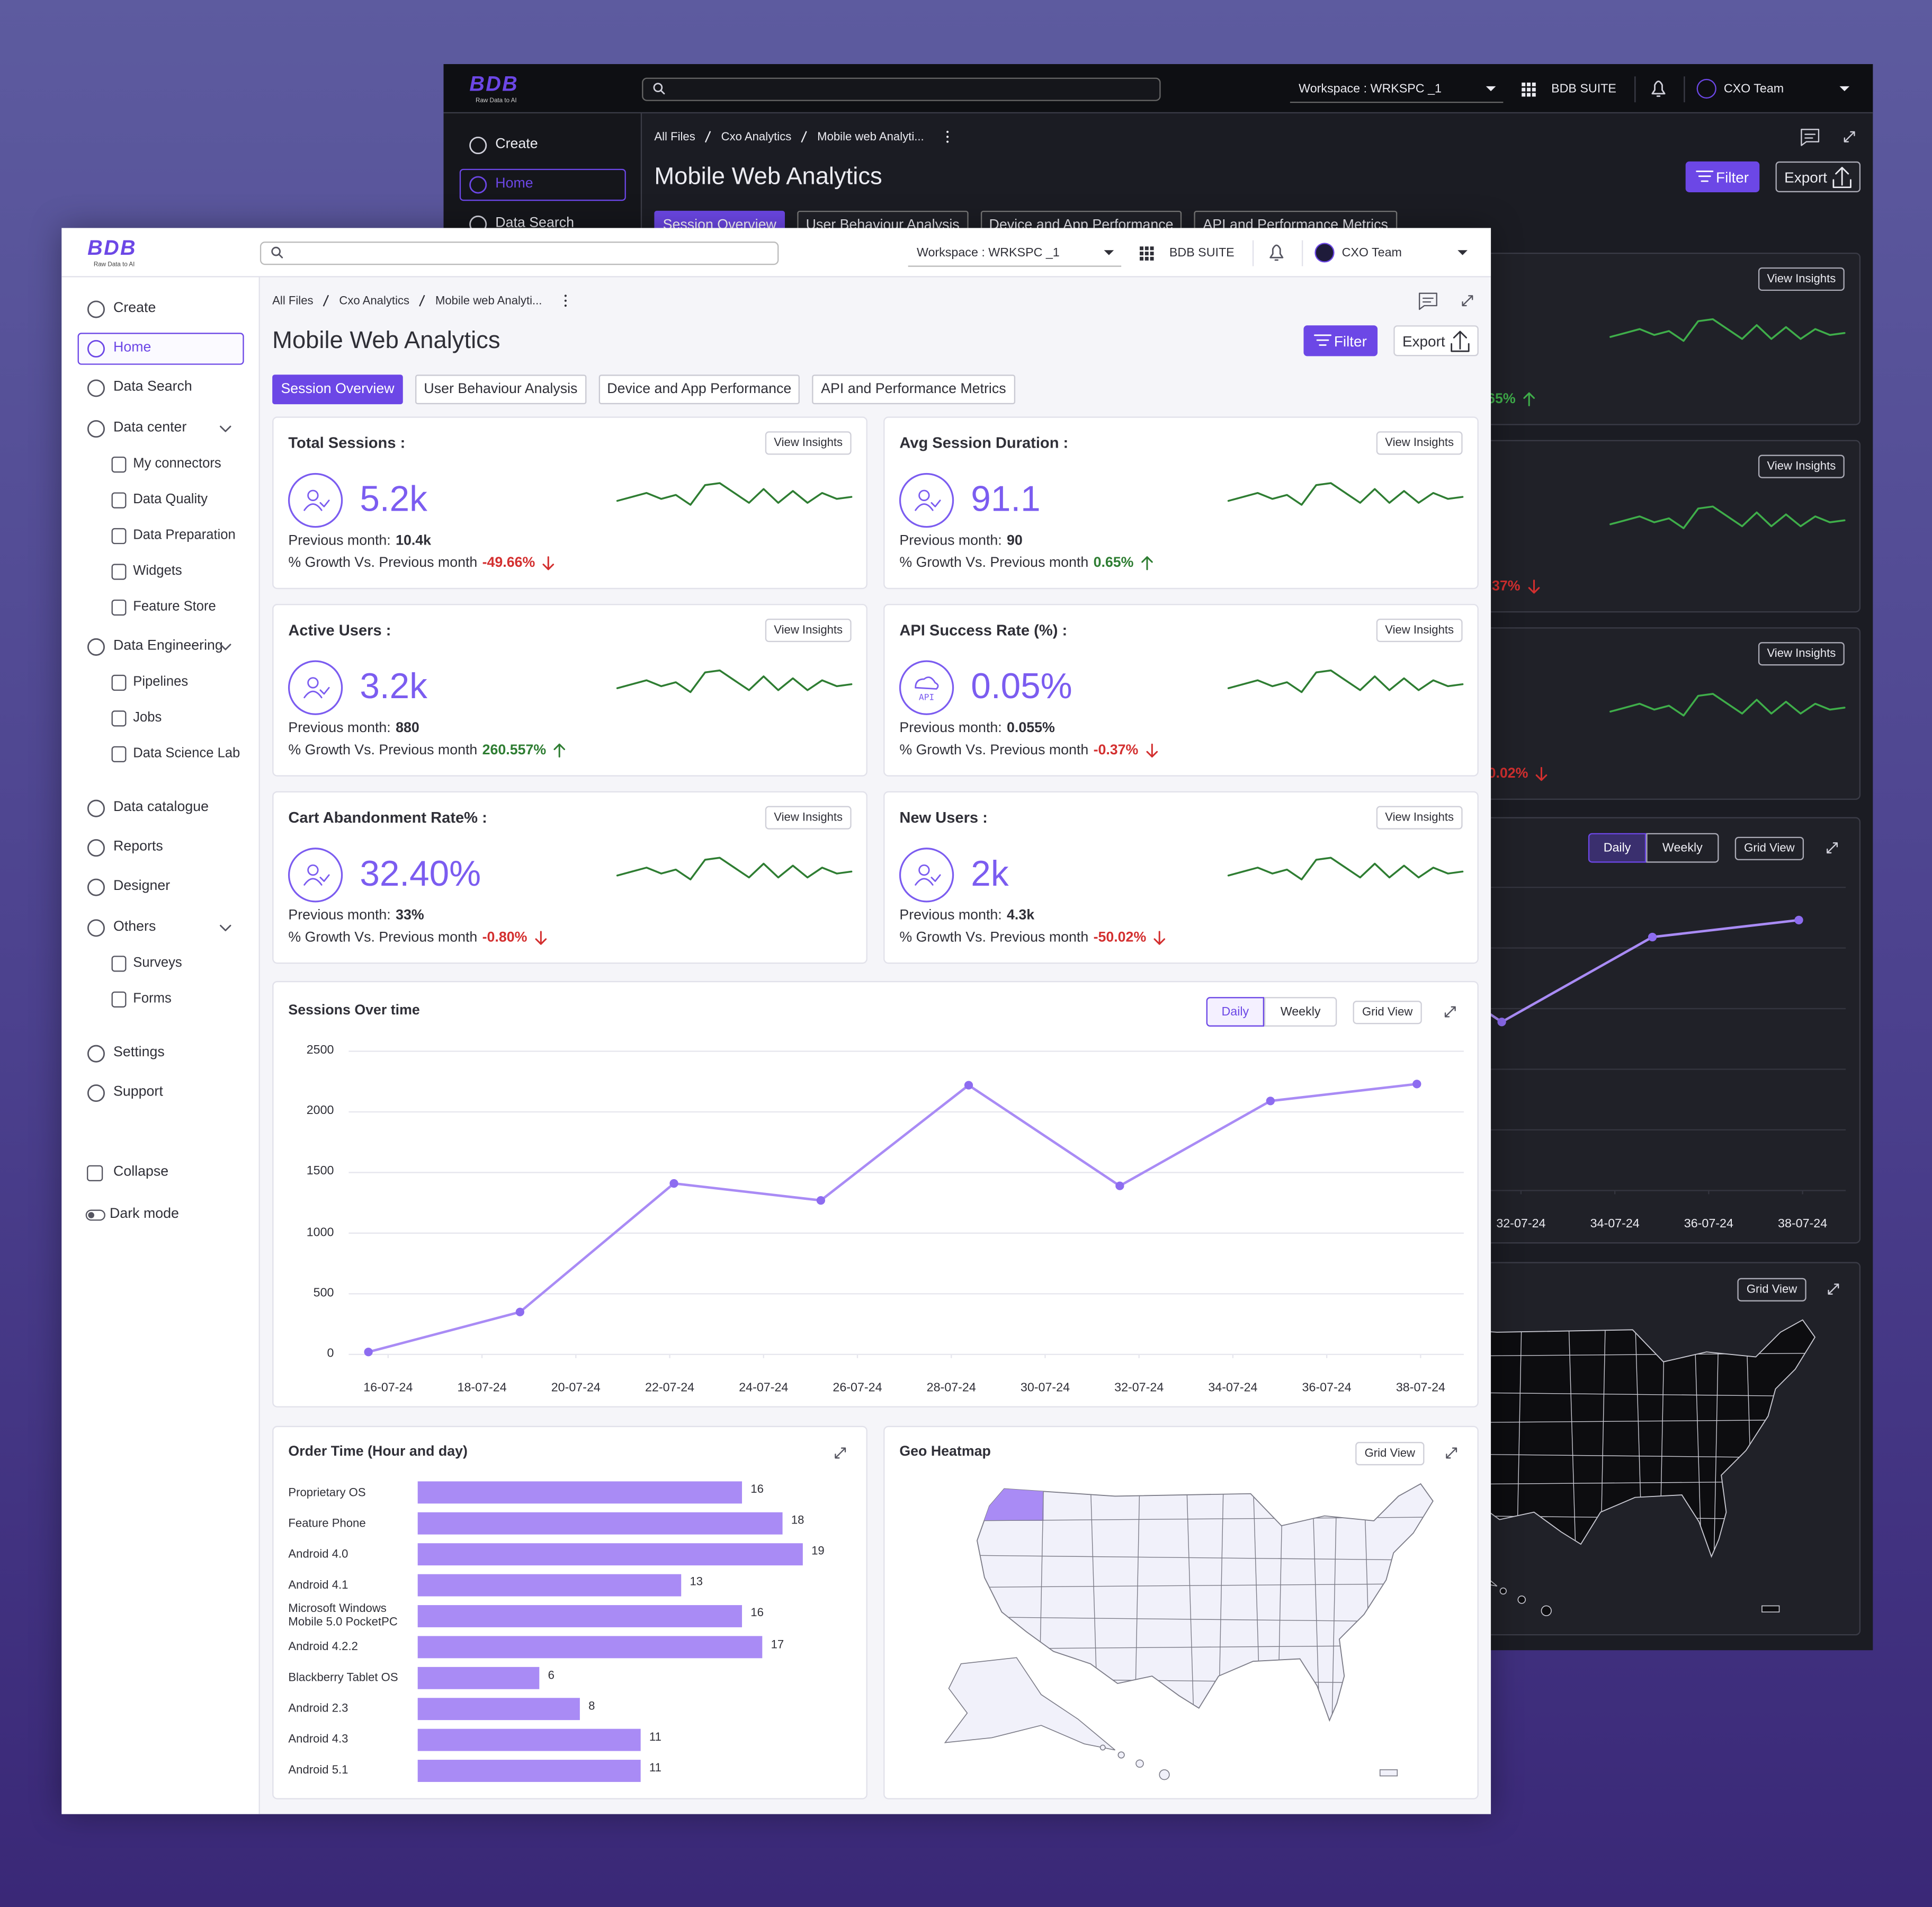 Image resolution: width=1932 pixels, height=1907 pixels. I want to click on metric-title: New Users :, so click(943, 817).